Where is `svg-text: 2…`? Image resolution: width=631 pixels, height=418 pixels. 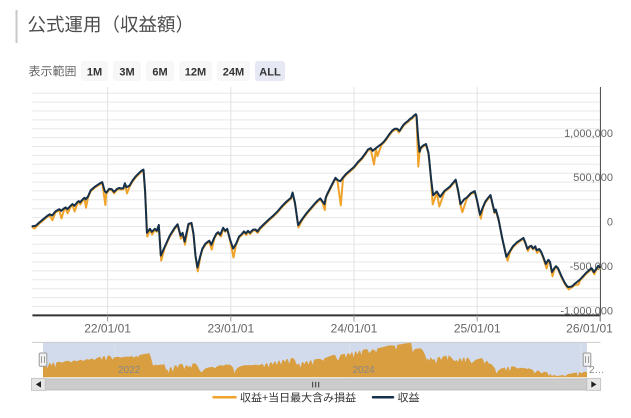
svg-text: 2… is located at coordinates (597, 370).